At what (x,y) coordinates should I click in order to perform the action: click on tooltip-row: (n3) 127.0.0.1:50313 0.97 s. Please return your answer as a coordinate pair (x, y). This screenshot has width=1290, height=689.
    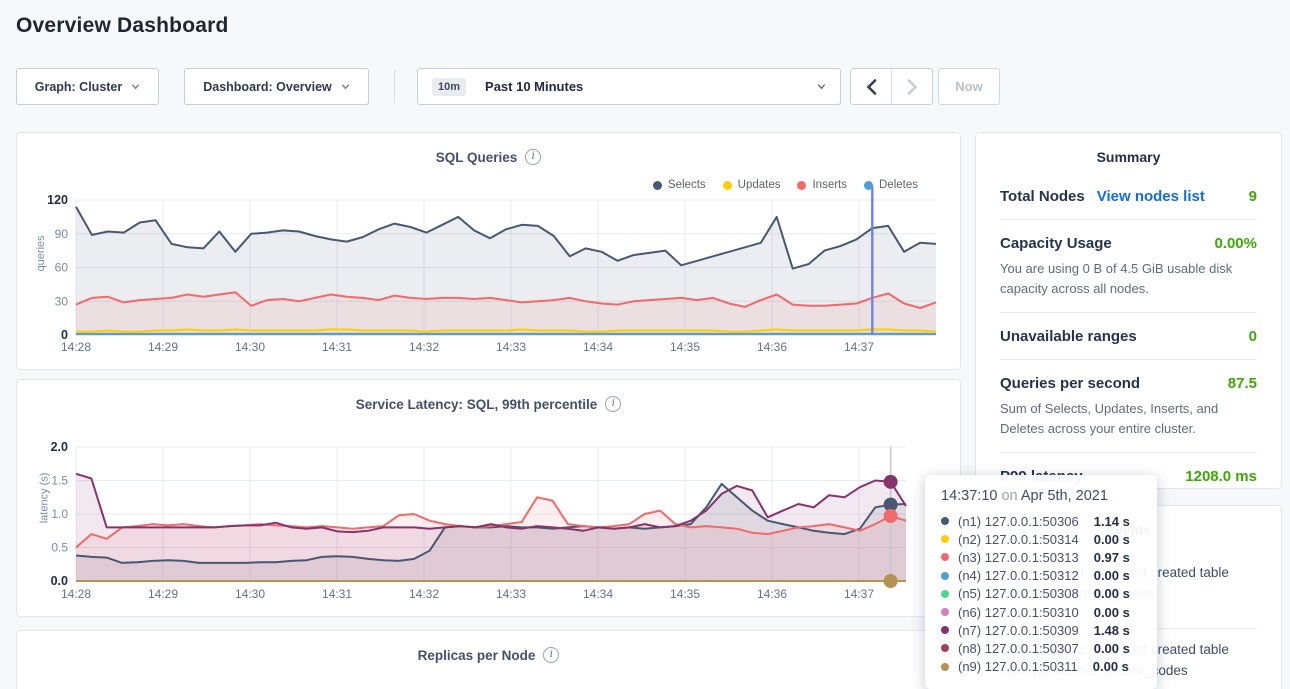
    Looking at the image, I should click on (1041, 557).